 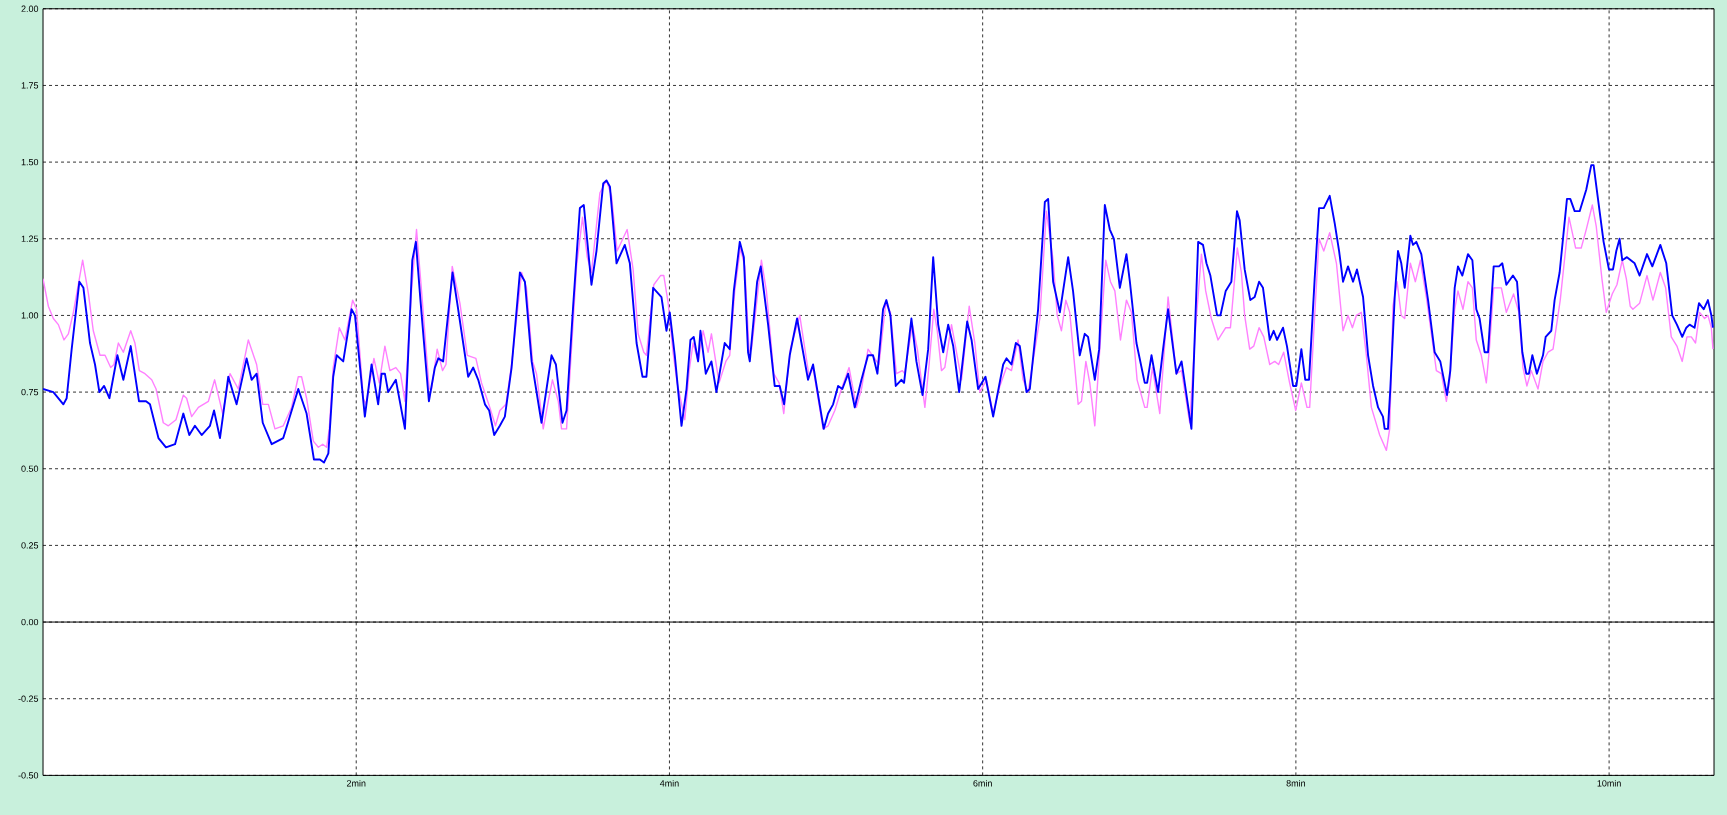 I want to click on y-tick-label: 0.50, so click(x=30, y=468).